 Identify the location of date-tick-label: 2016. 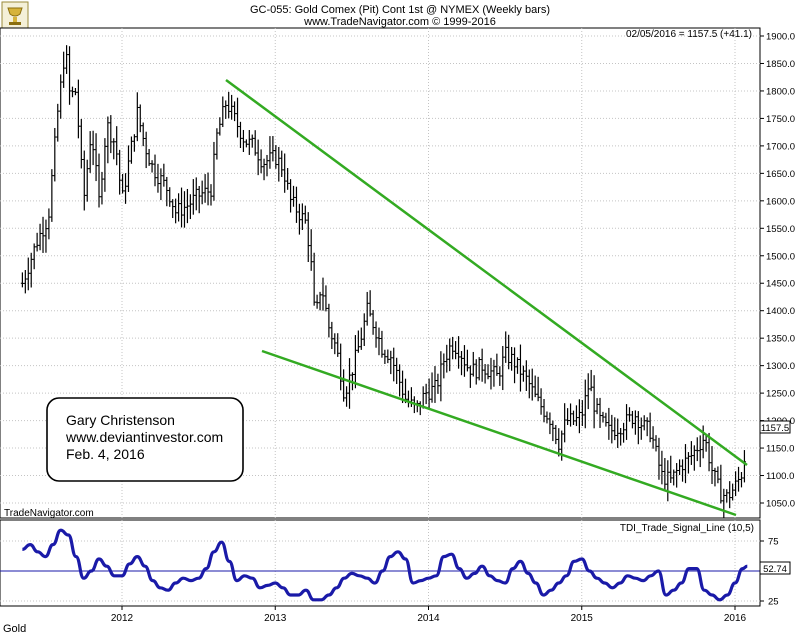
(735, 618).